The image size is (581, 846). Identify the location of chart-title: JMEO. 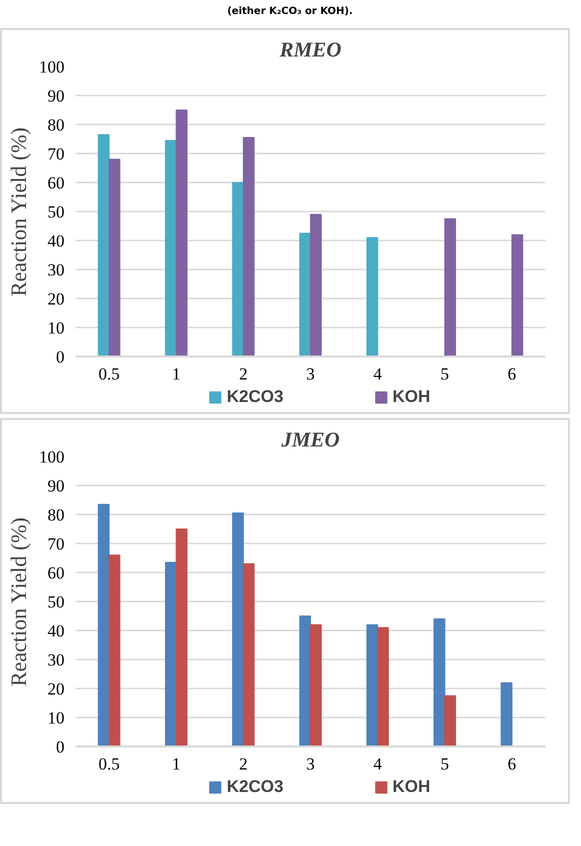
(310, 440).